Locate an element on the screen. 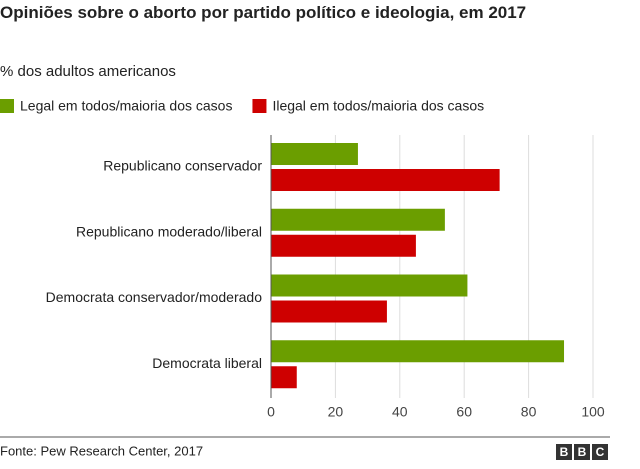 The height and width of the screenshot is (469, 640). legend-label: Legal em todos/maioria dos casos is located at coordinates (126, 106).